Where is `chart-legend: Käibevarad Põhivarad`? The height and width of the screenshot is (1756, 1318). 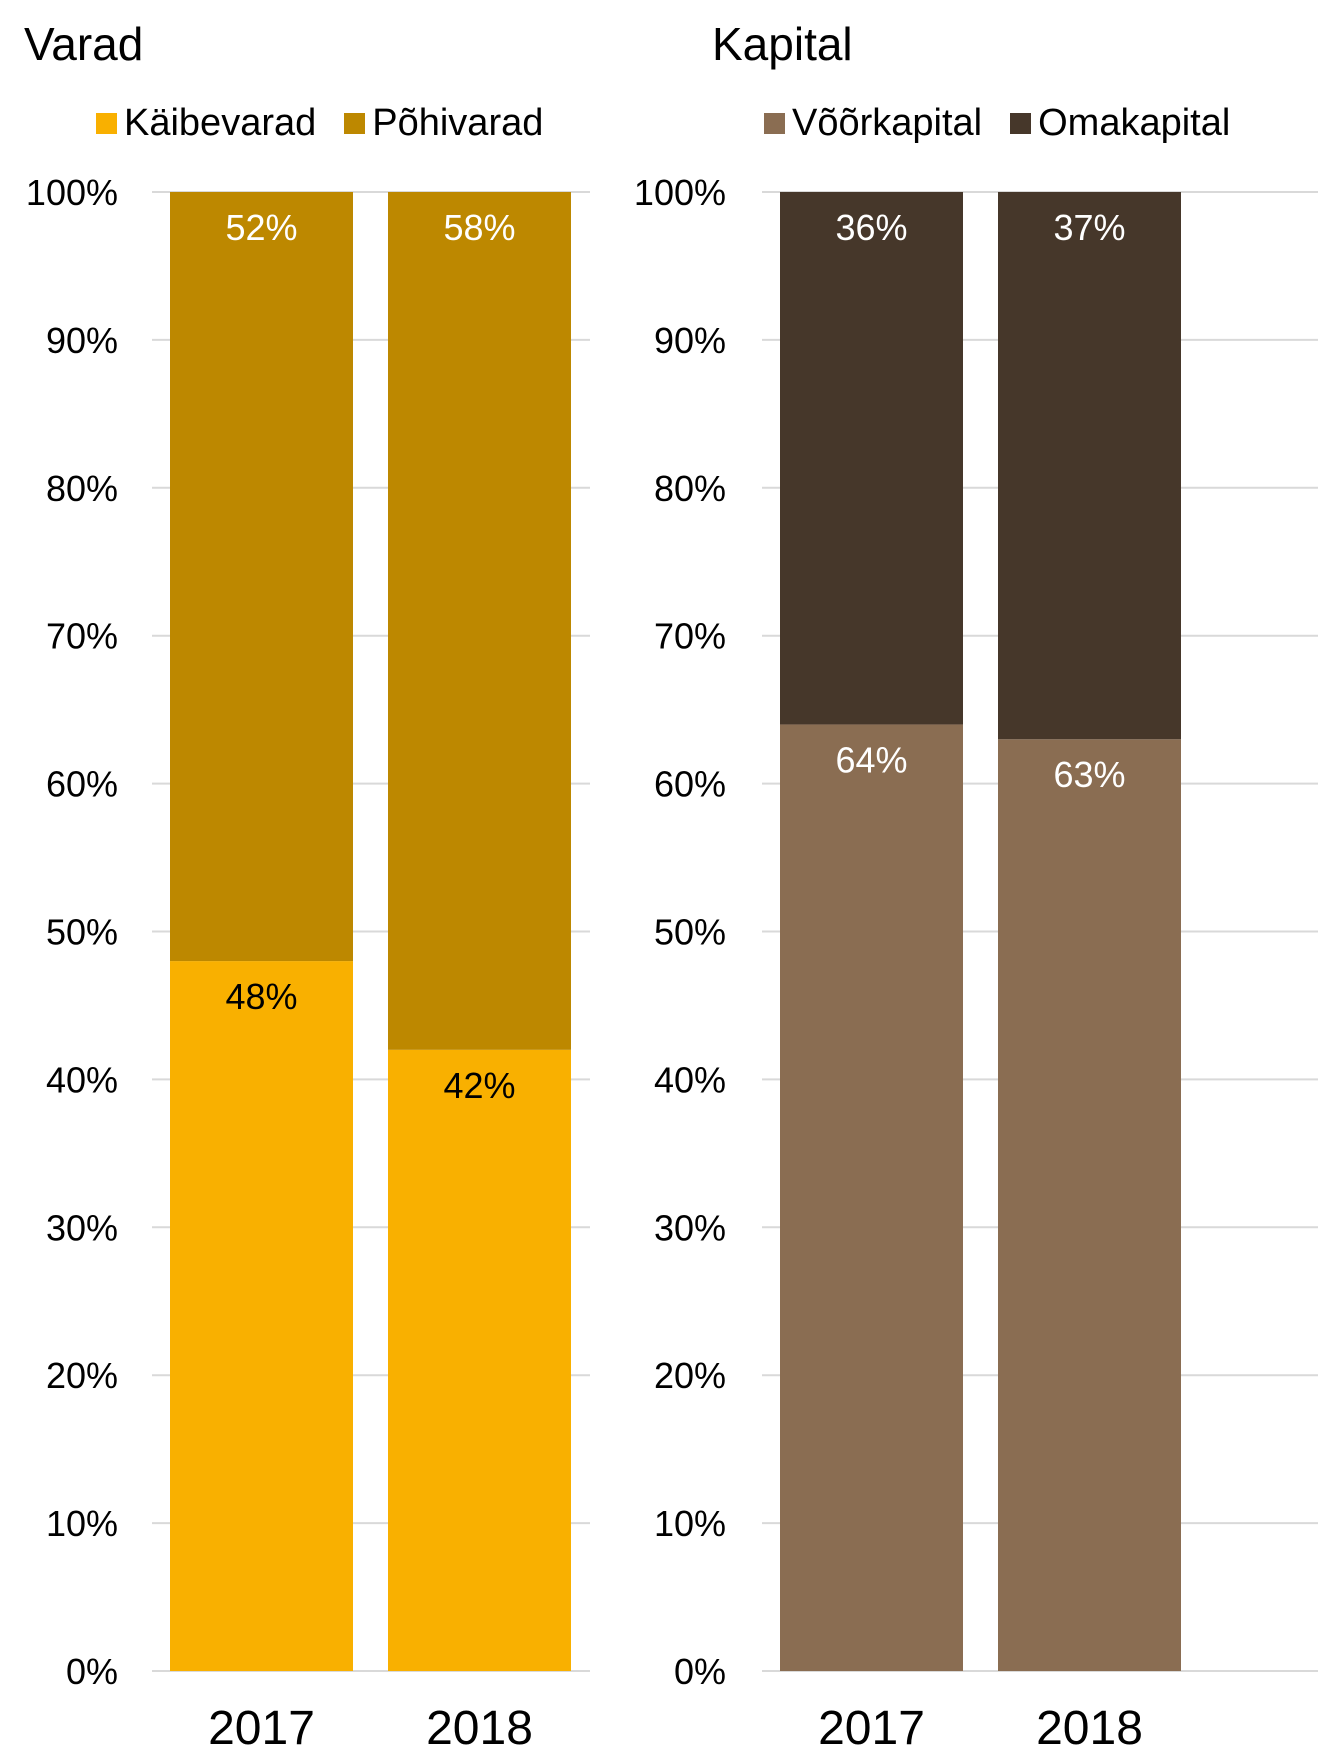 chart-legend: Käibevarad Põhivarad is located at coordinates (333, 123).